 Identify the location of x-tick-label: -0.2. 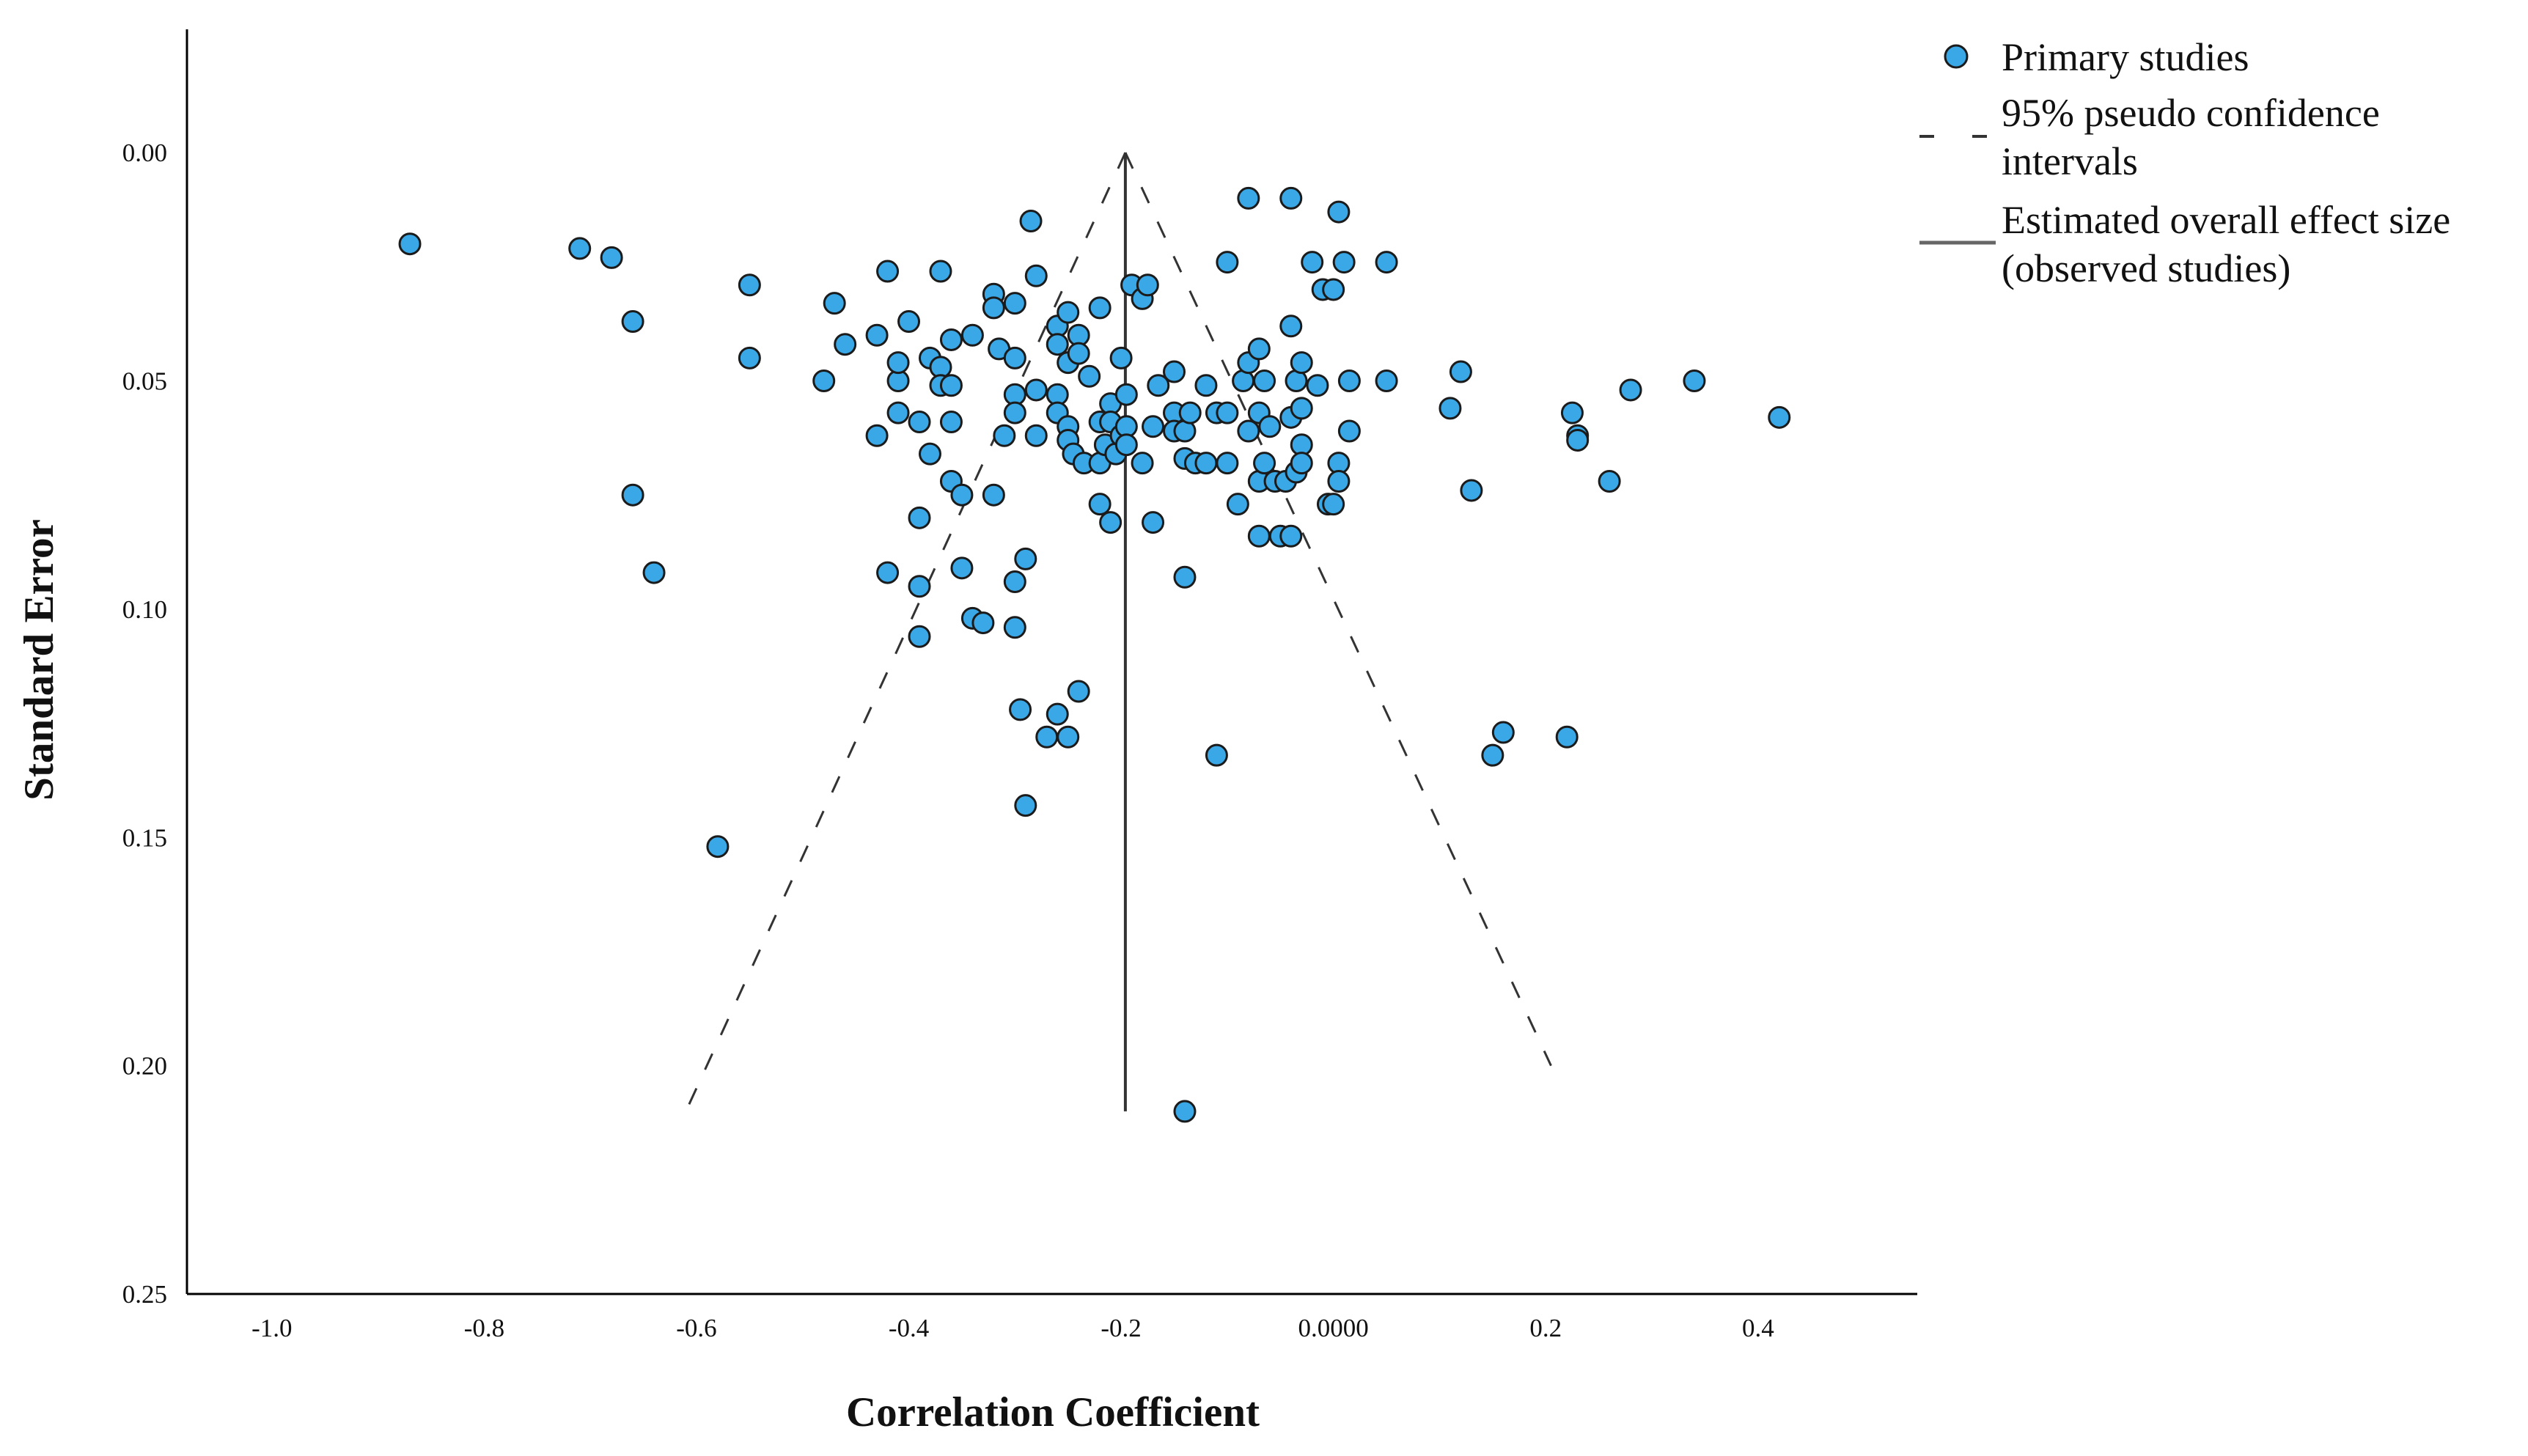
(1121, 1328).